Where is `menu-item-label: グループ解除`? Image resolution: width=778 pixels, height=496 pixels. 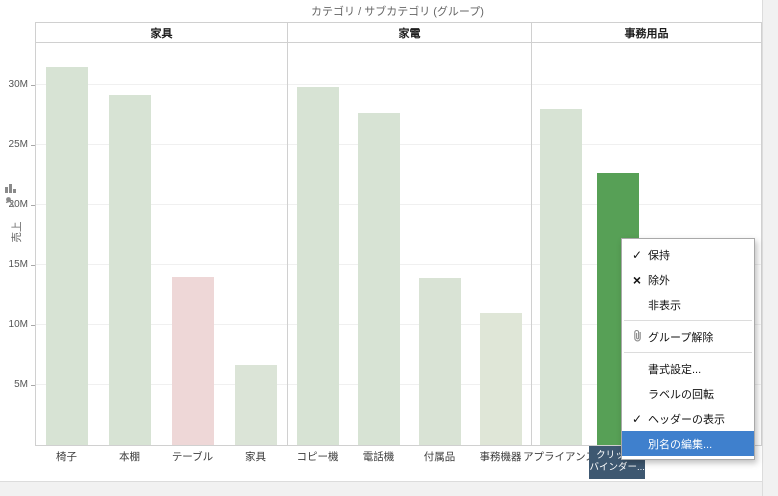 menu-item-label: グループ解除 is located at coordinates (681, 337).